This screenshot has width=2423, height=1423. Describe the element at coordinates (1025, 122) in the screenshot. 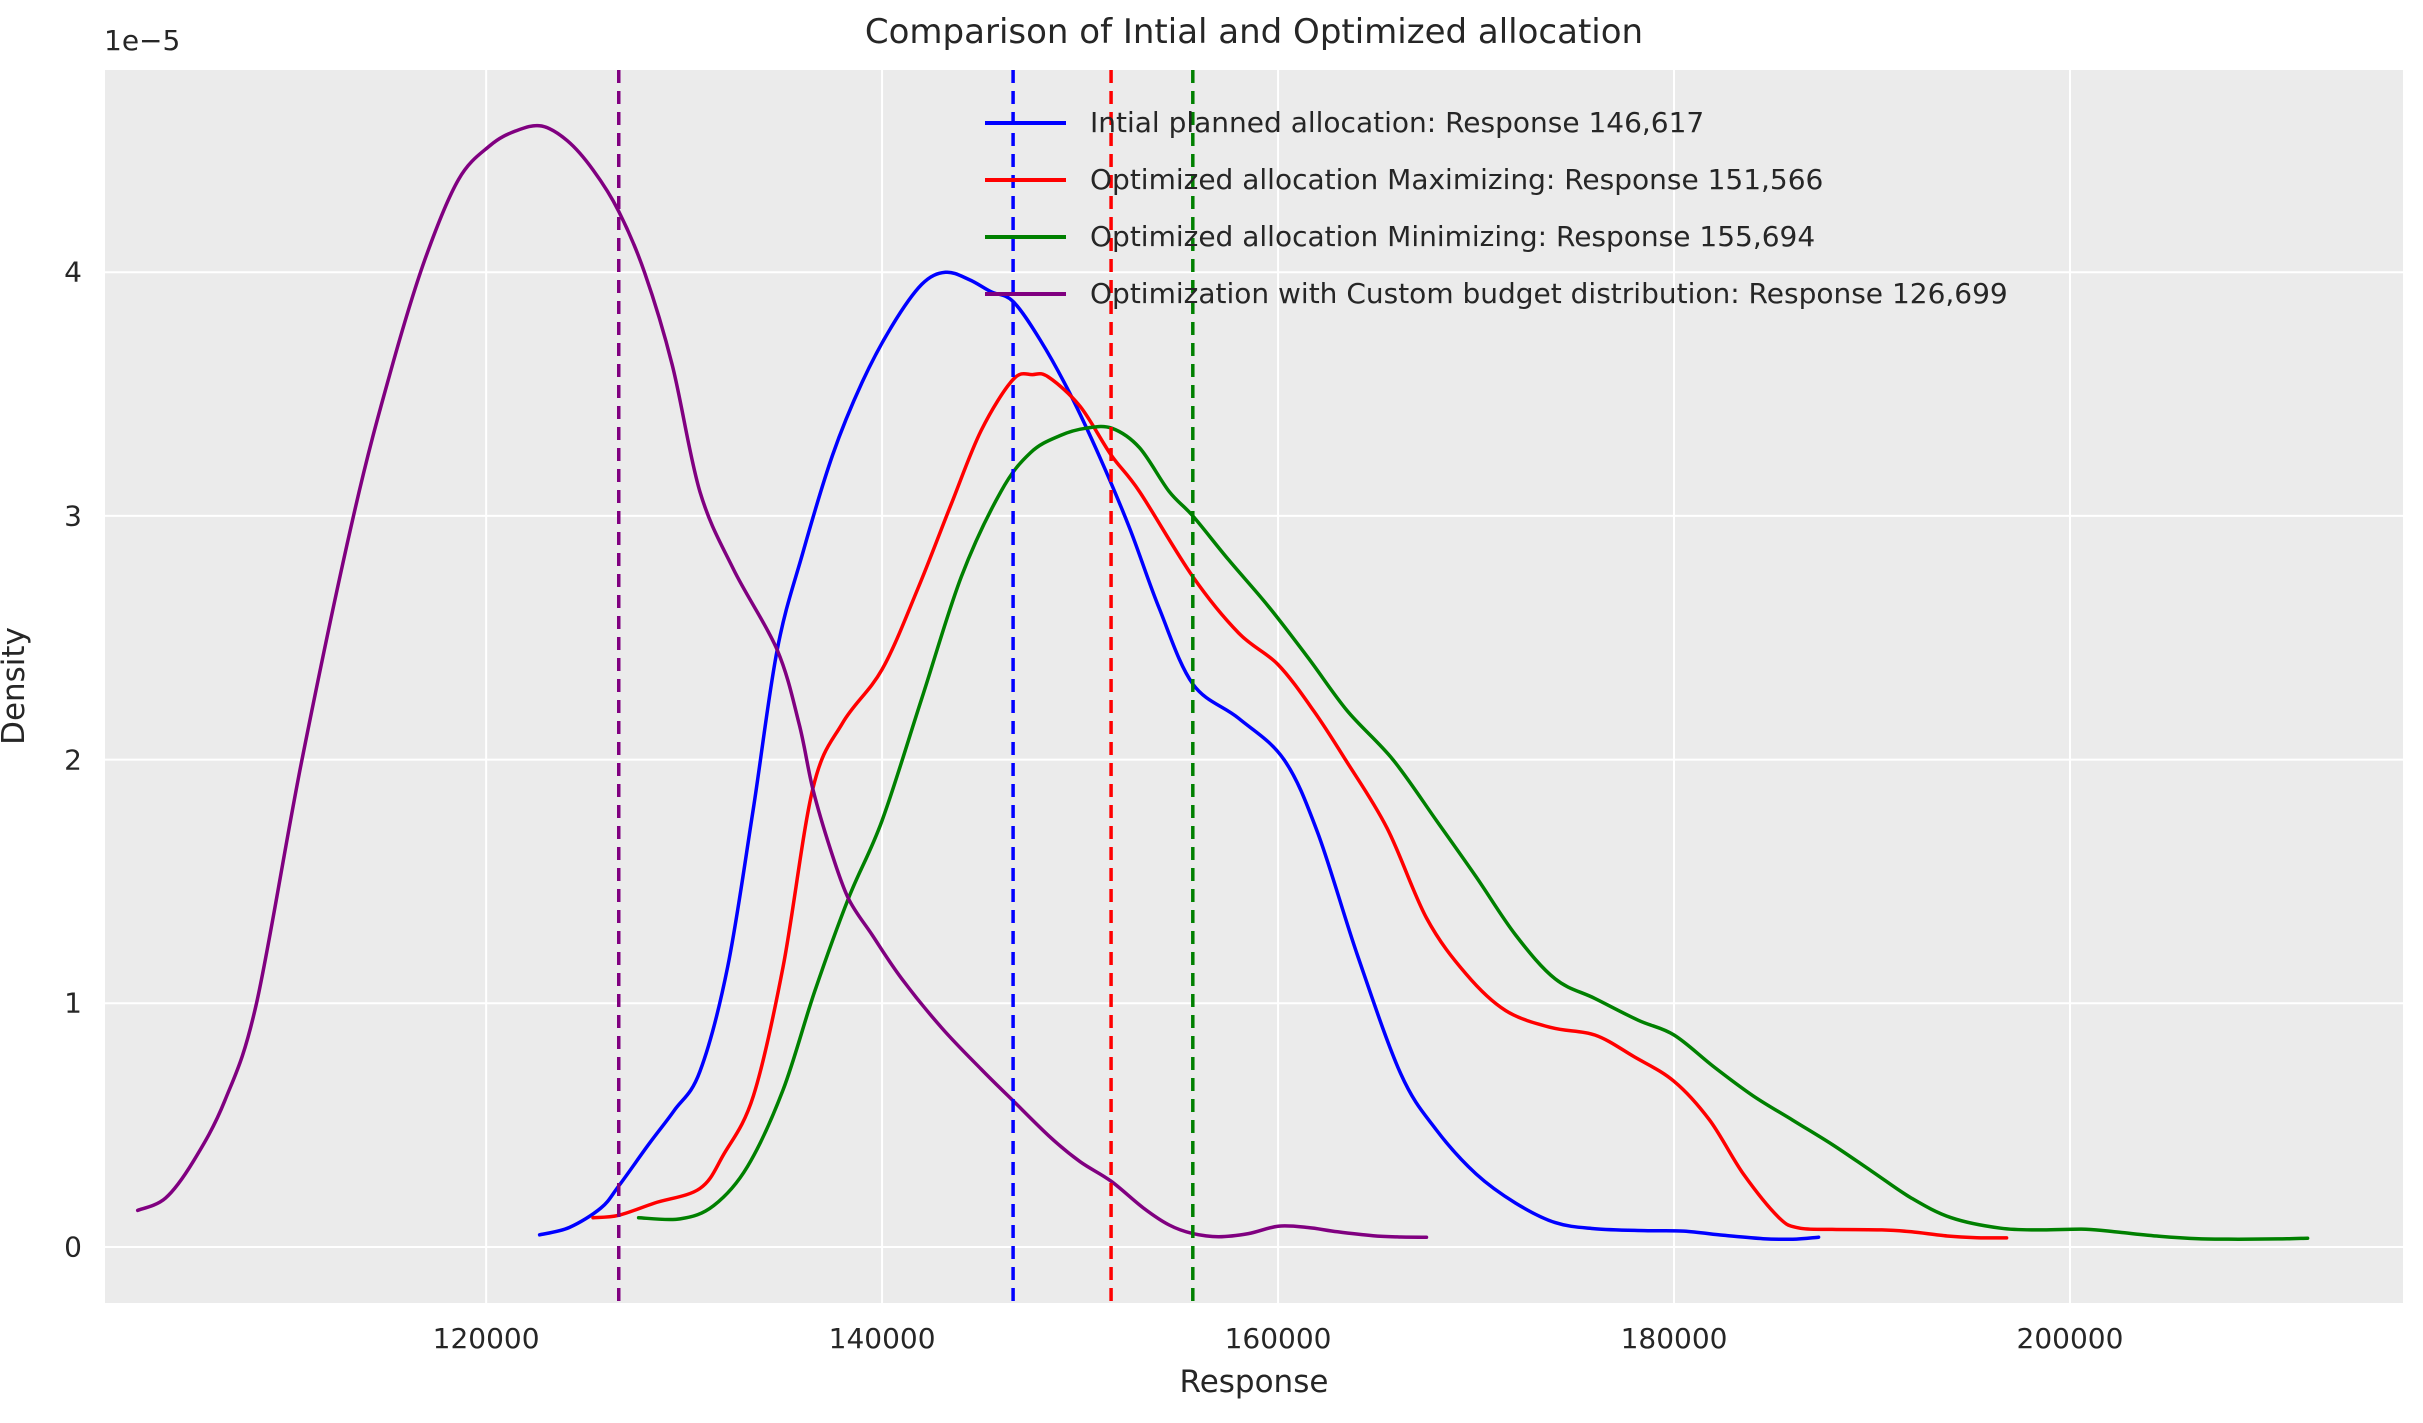

I see `legend-line-swatch-blue` at that location.